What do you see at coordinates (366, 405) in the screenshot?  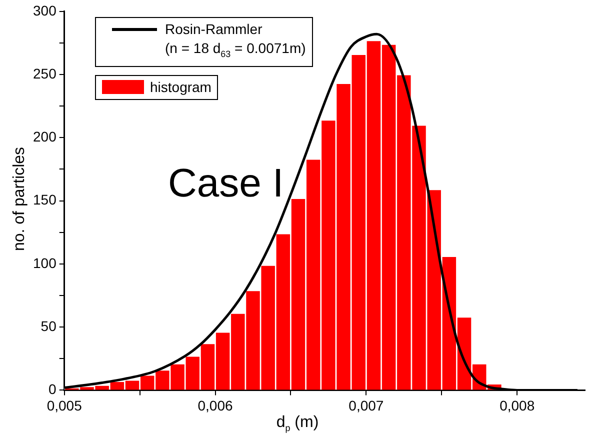 I see `x-tick-label: 0,007` at bounding box center [366, 405].